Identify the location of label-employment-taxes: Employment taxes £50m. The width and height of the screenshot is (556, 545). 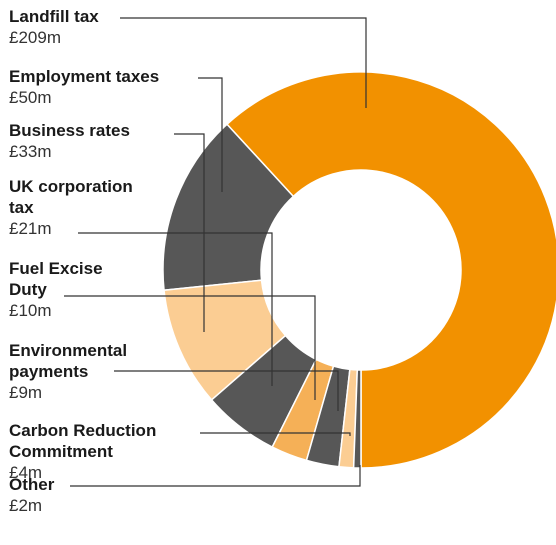
(84, 87).